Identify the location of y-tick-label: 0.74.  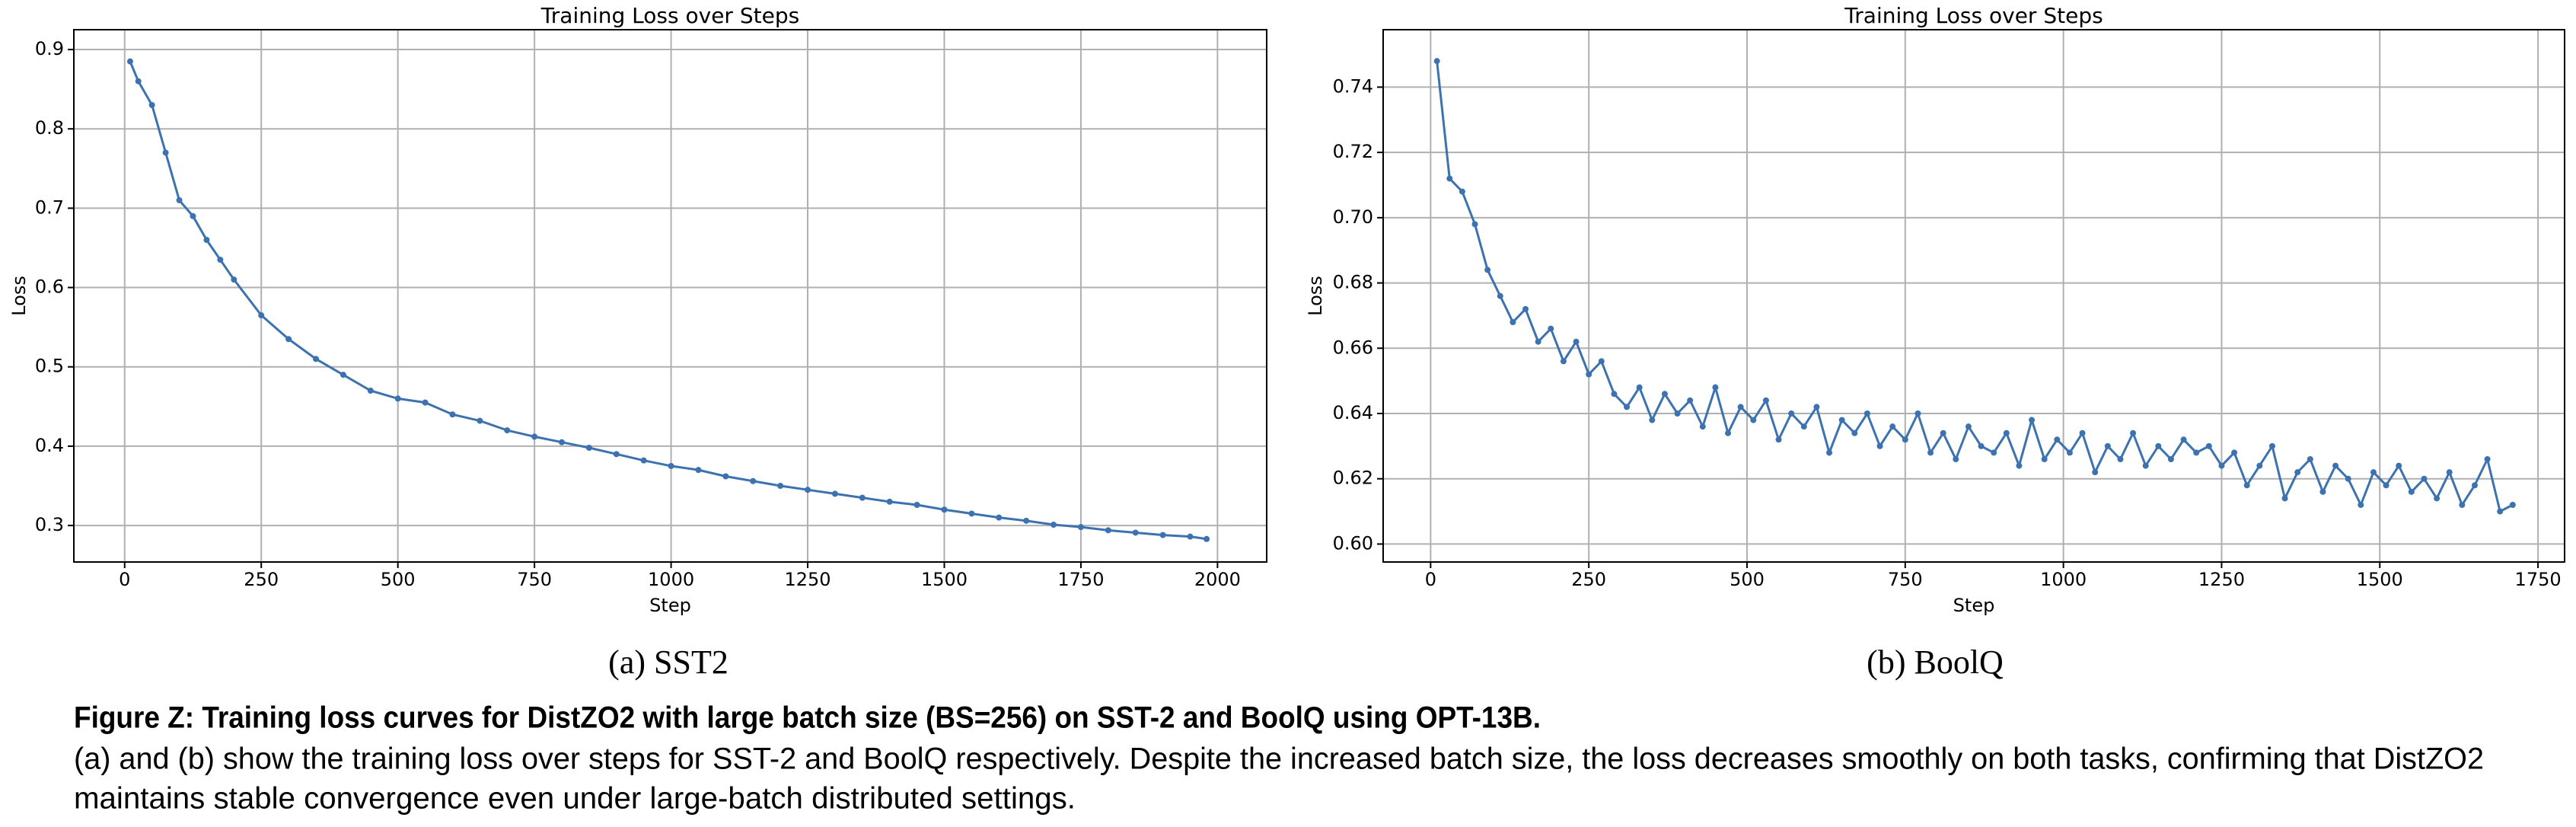
(1353, 86).